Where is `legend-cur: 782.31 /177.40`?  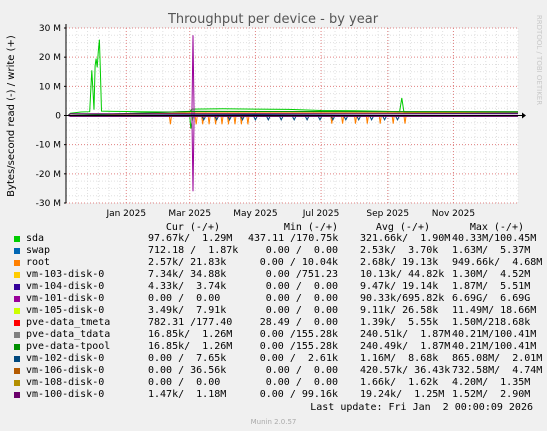 legend-cur: 782.31 /177.40 is located at coordinates (190, 322).